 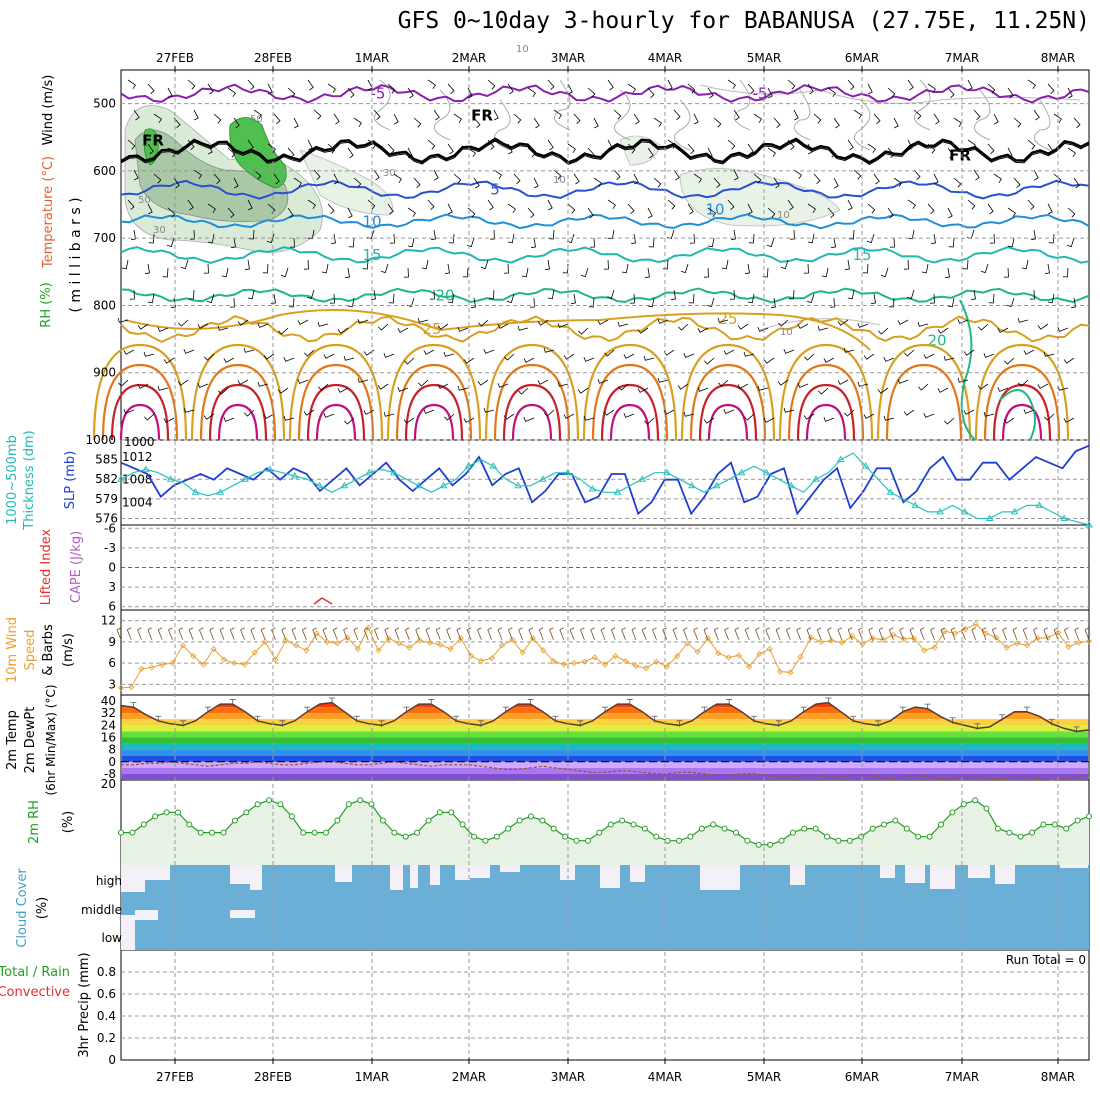 What do you see at coordinates (112, 750) in the screenshot?
I see `temp-tick-label: 8` at bounding box center [112, 750].